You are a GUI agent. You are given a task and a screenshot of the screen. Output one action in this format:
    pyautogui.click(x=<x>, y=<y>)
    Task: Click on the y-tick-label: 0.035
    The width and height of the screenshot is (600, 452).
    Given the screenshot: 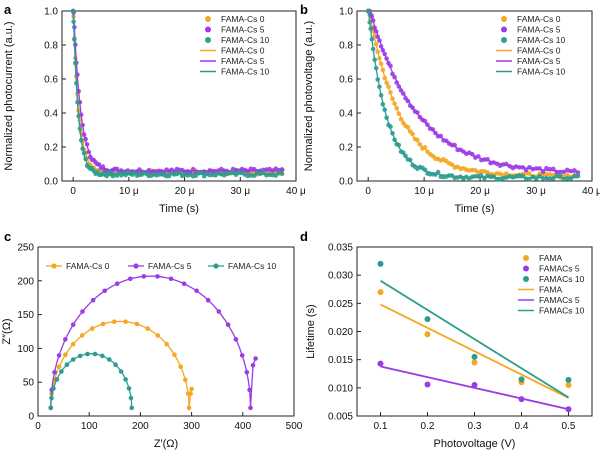 What is the action you would take?
    pyautogui.click(x=340, y=248)
    